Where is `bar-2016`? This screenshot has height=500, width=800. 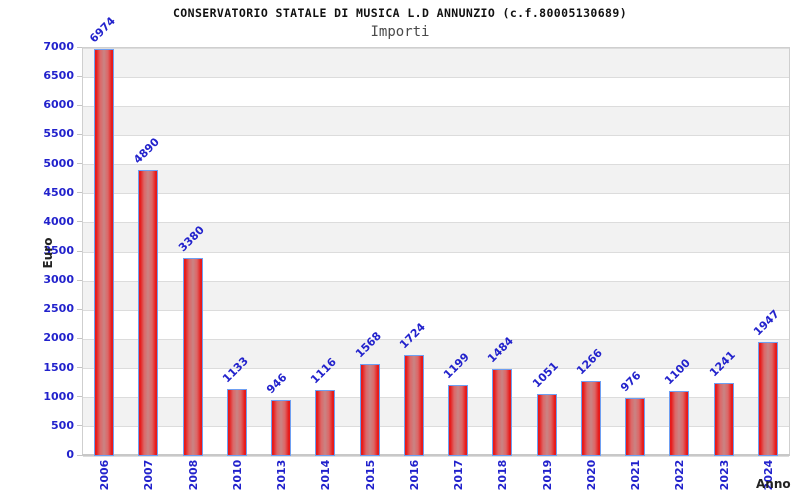
bar-2016 is located at coordinates (413, 405).